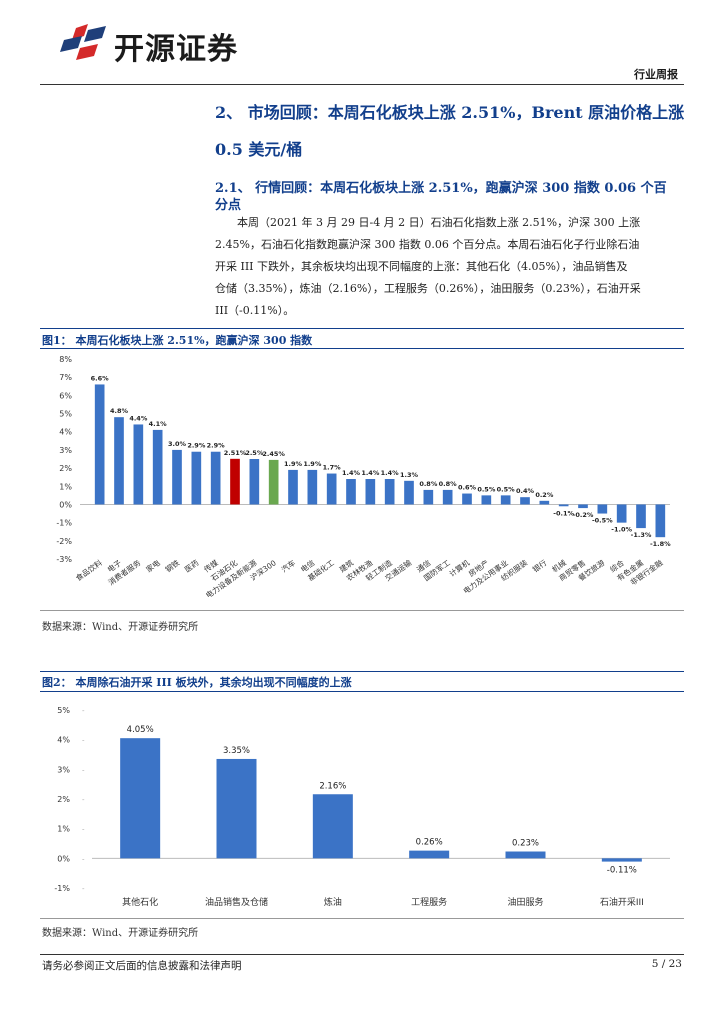 The width and height of the screenshot is (724, 1024). I want to click on data-label: 3.35%, so click(236, 751).